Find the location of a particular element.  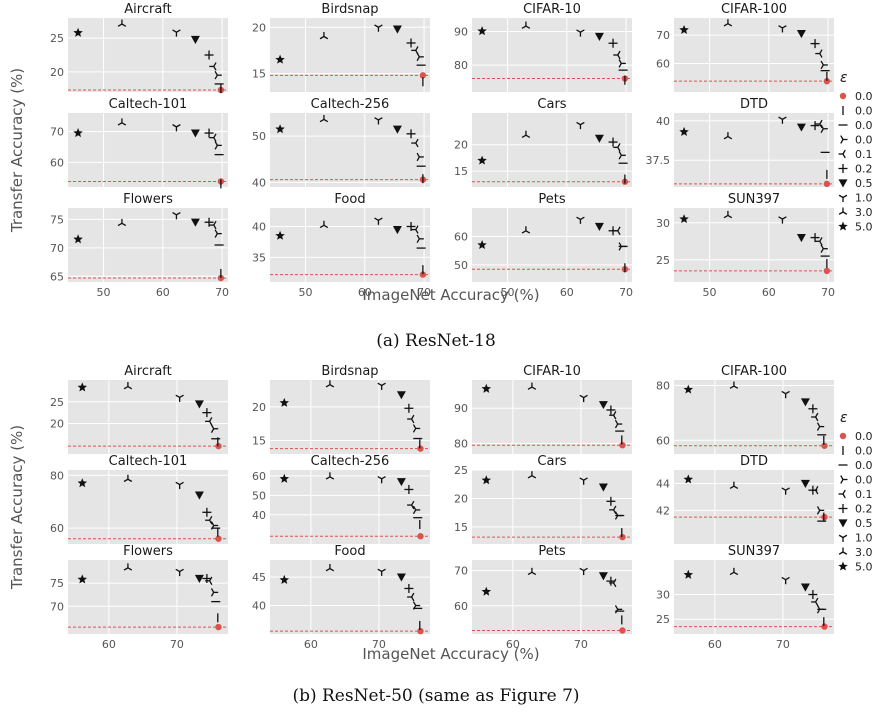

legend-label: 5.0 is located at coordinates (864, 567).